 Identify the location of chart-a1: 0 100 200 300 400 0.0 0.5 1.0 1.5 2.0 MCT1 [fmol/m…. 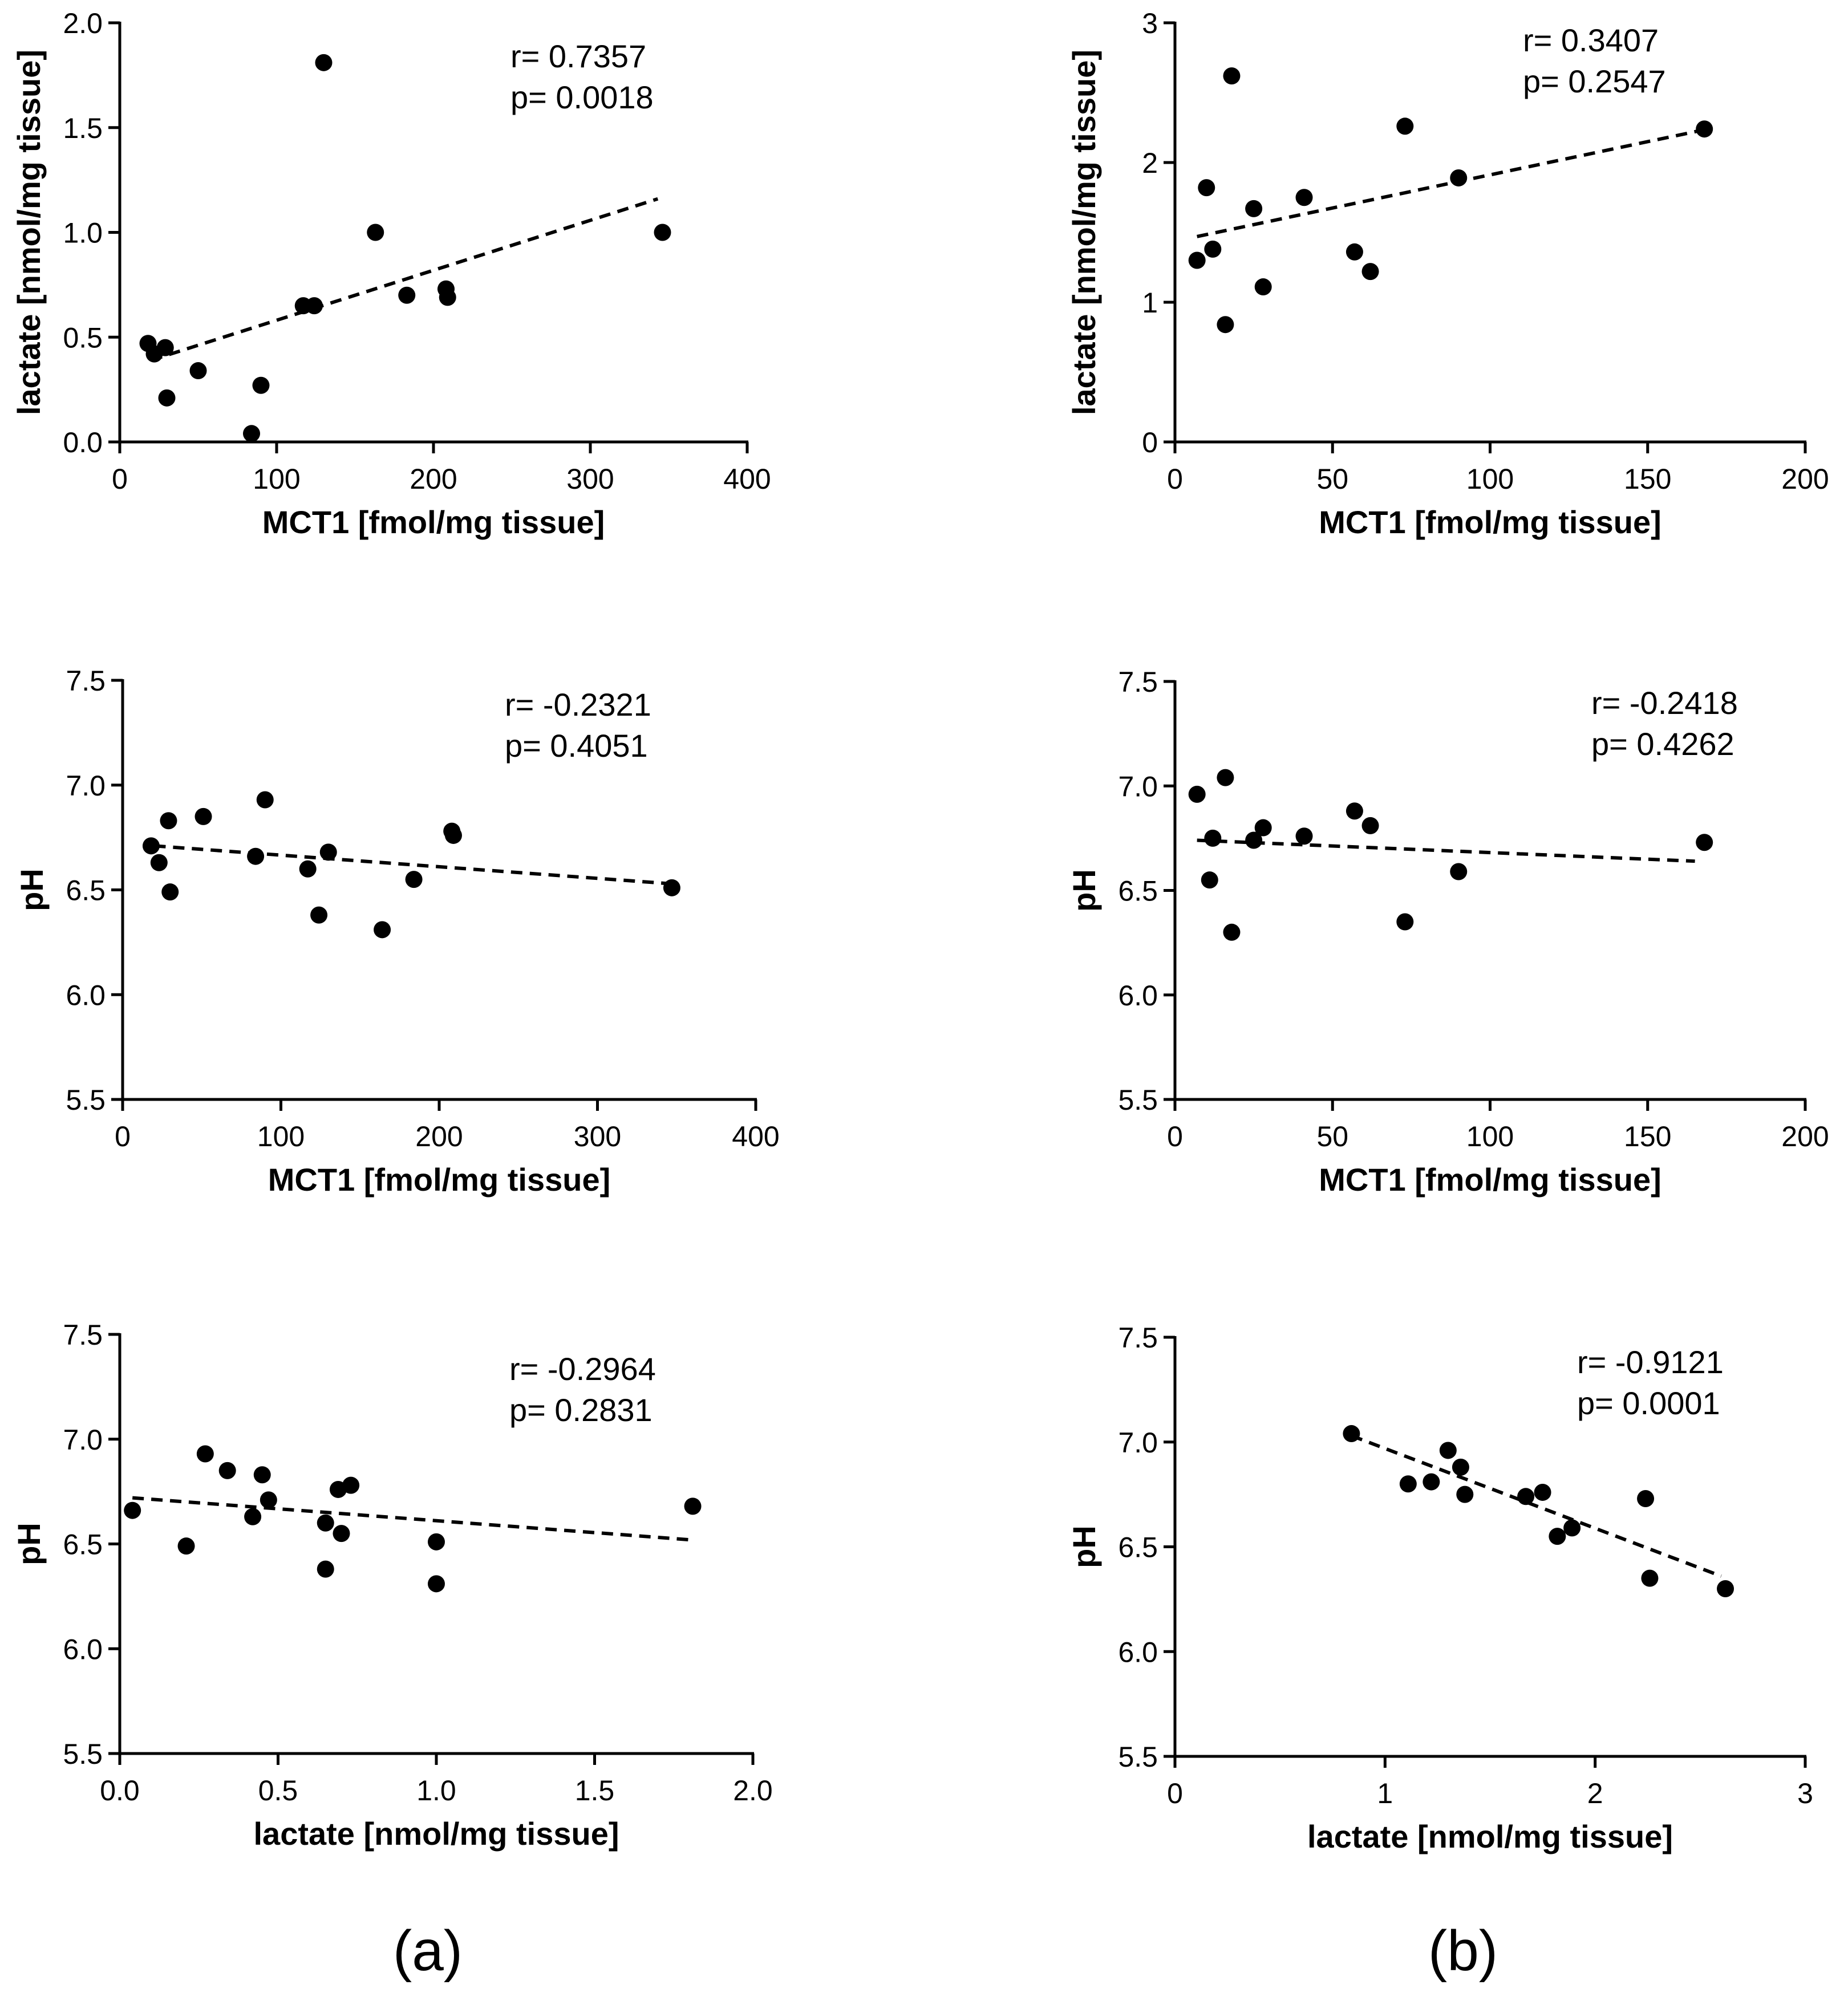
(391, 273).